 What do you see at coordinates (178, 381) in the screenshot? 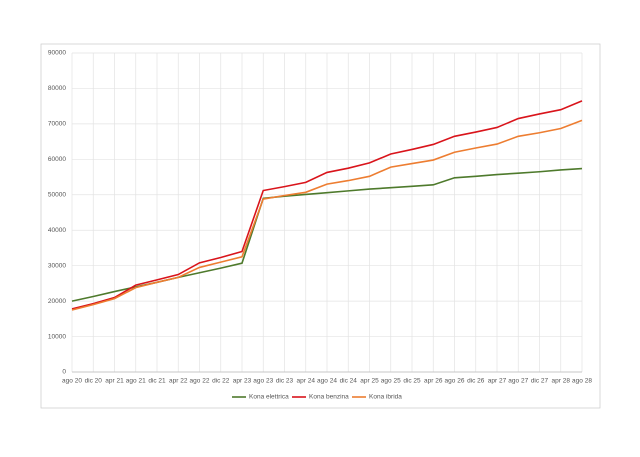
I see `x-tick-label: apr 22` at bounding box center [178, 381].